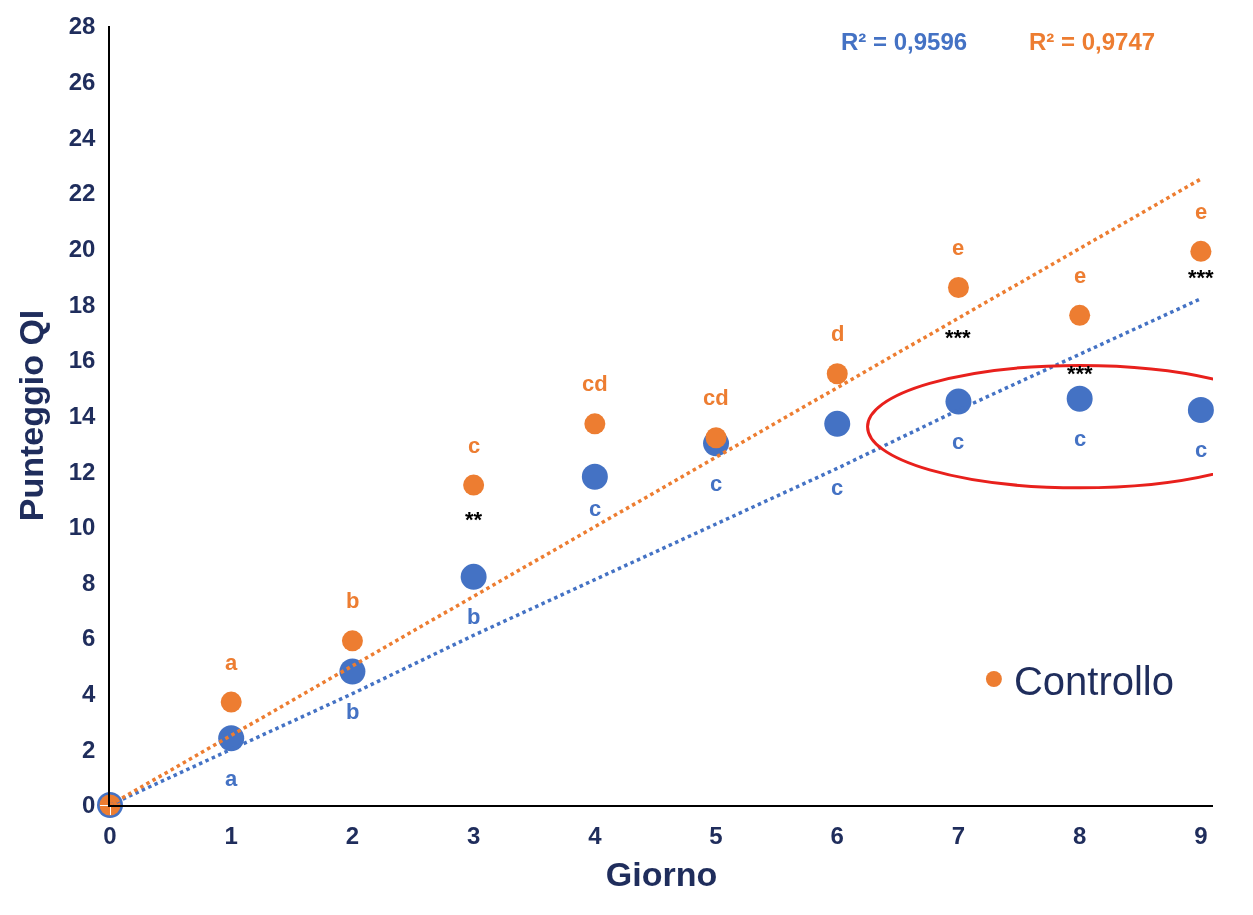 The image size is (1253, 915). Describe the element at coordinates (89, 694) in the screenshot. I see `y-tick-label: 4` at that location.